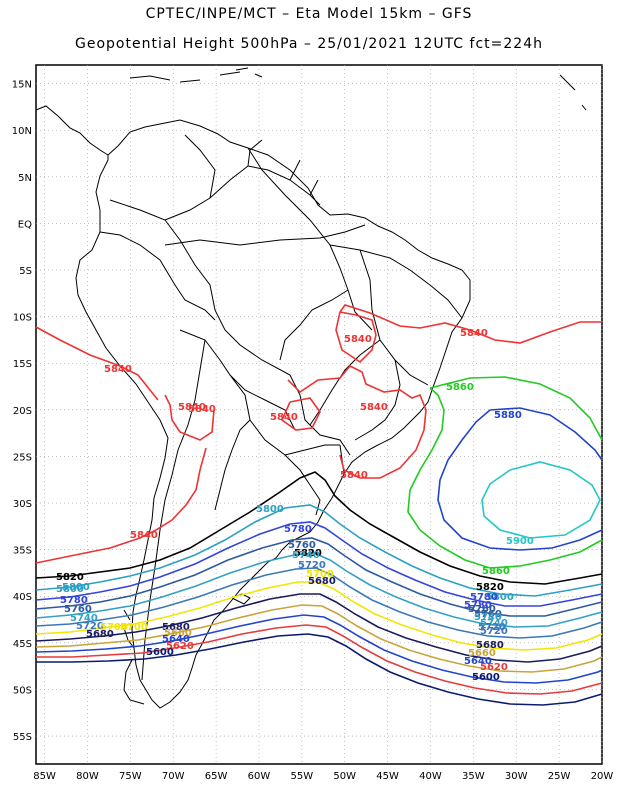 Image resolution: width=618 pixels, height=800 pixels. I want to click on contour-label: 5880, so click(508, 415).